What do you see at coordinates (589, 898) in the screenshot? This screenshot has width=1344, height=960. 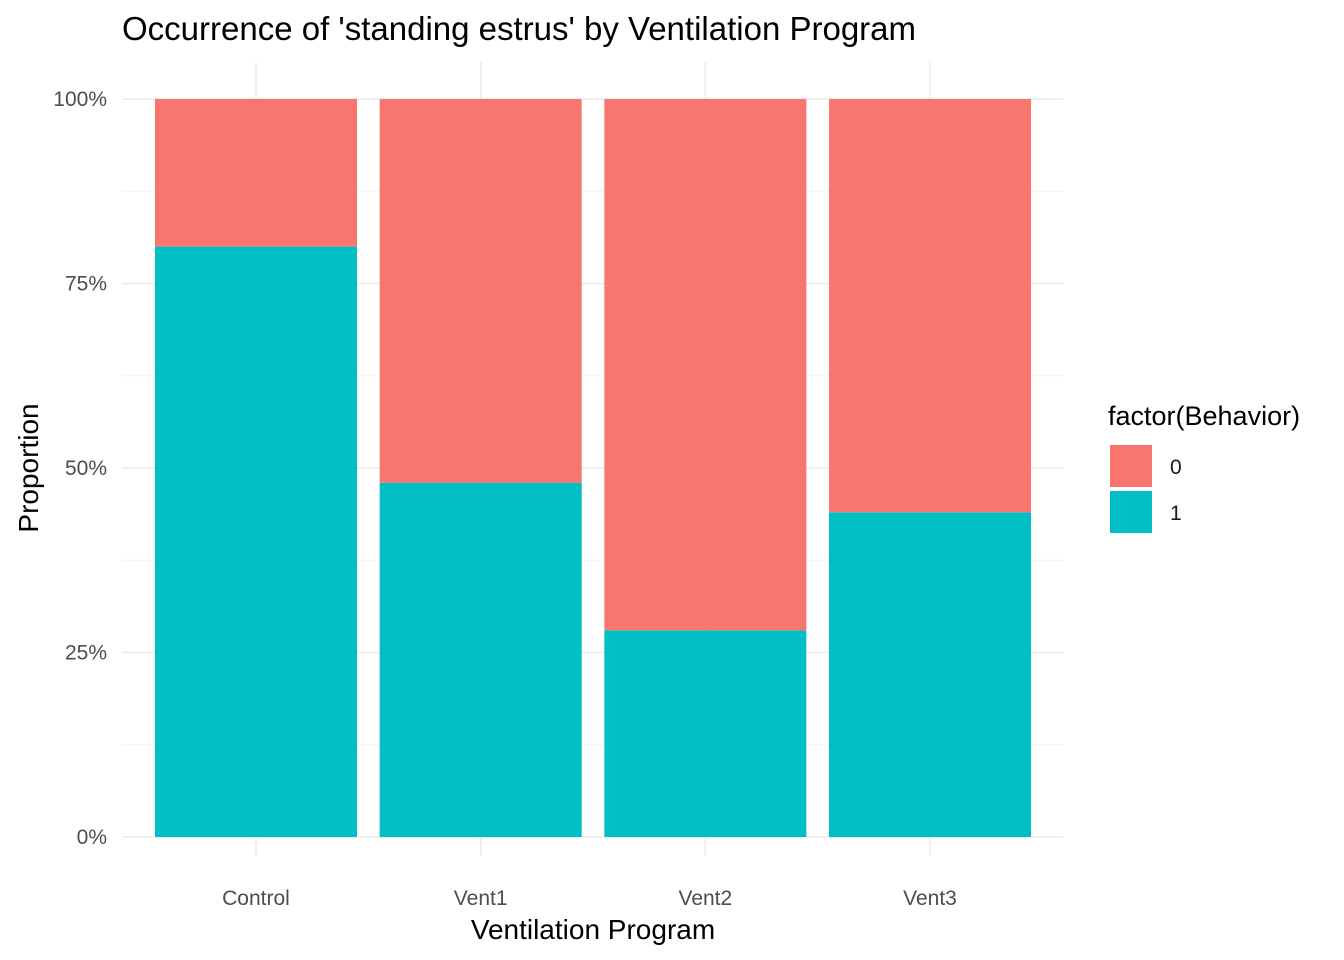 I see `x-axis-ticks: Control Vent1 Vent2 Vent3` at bounding box center [589, 898].